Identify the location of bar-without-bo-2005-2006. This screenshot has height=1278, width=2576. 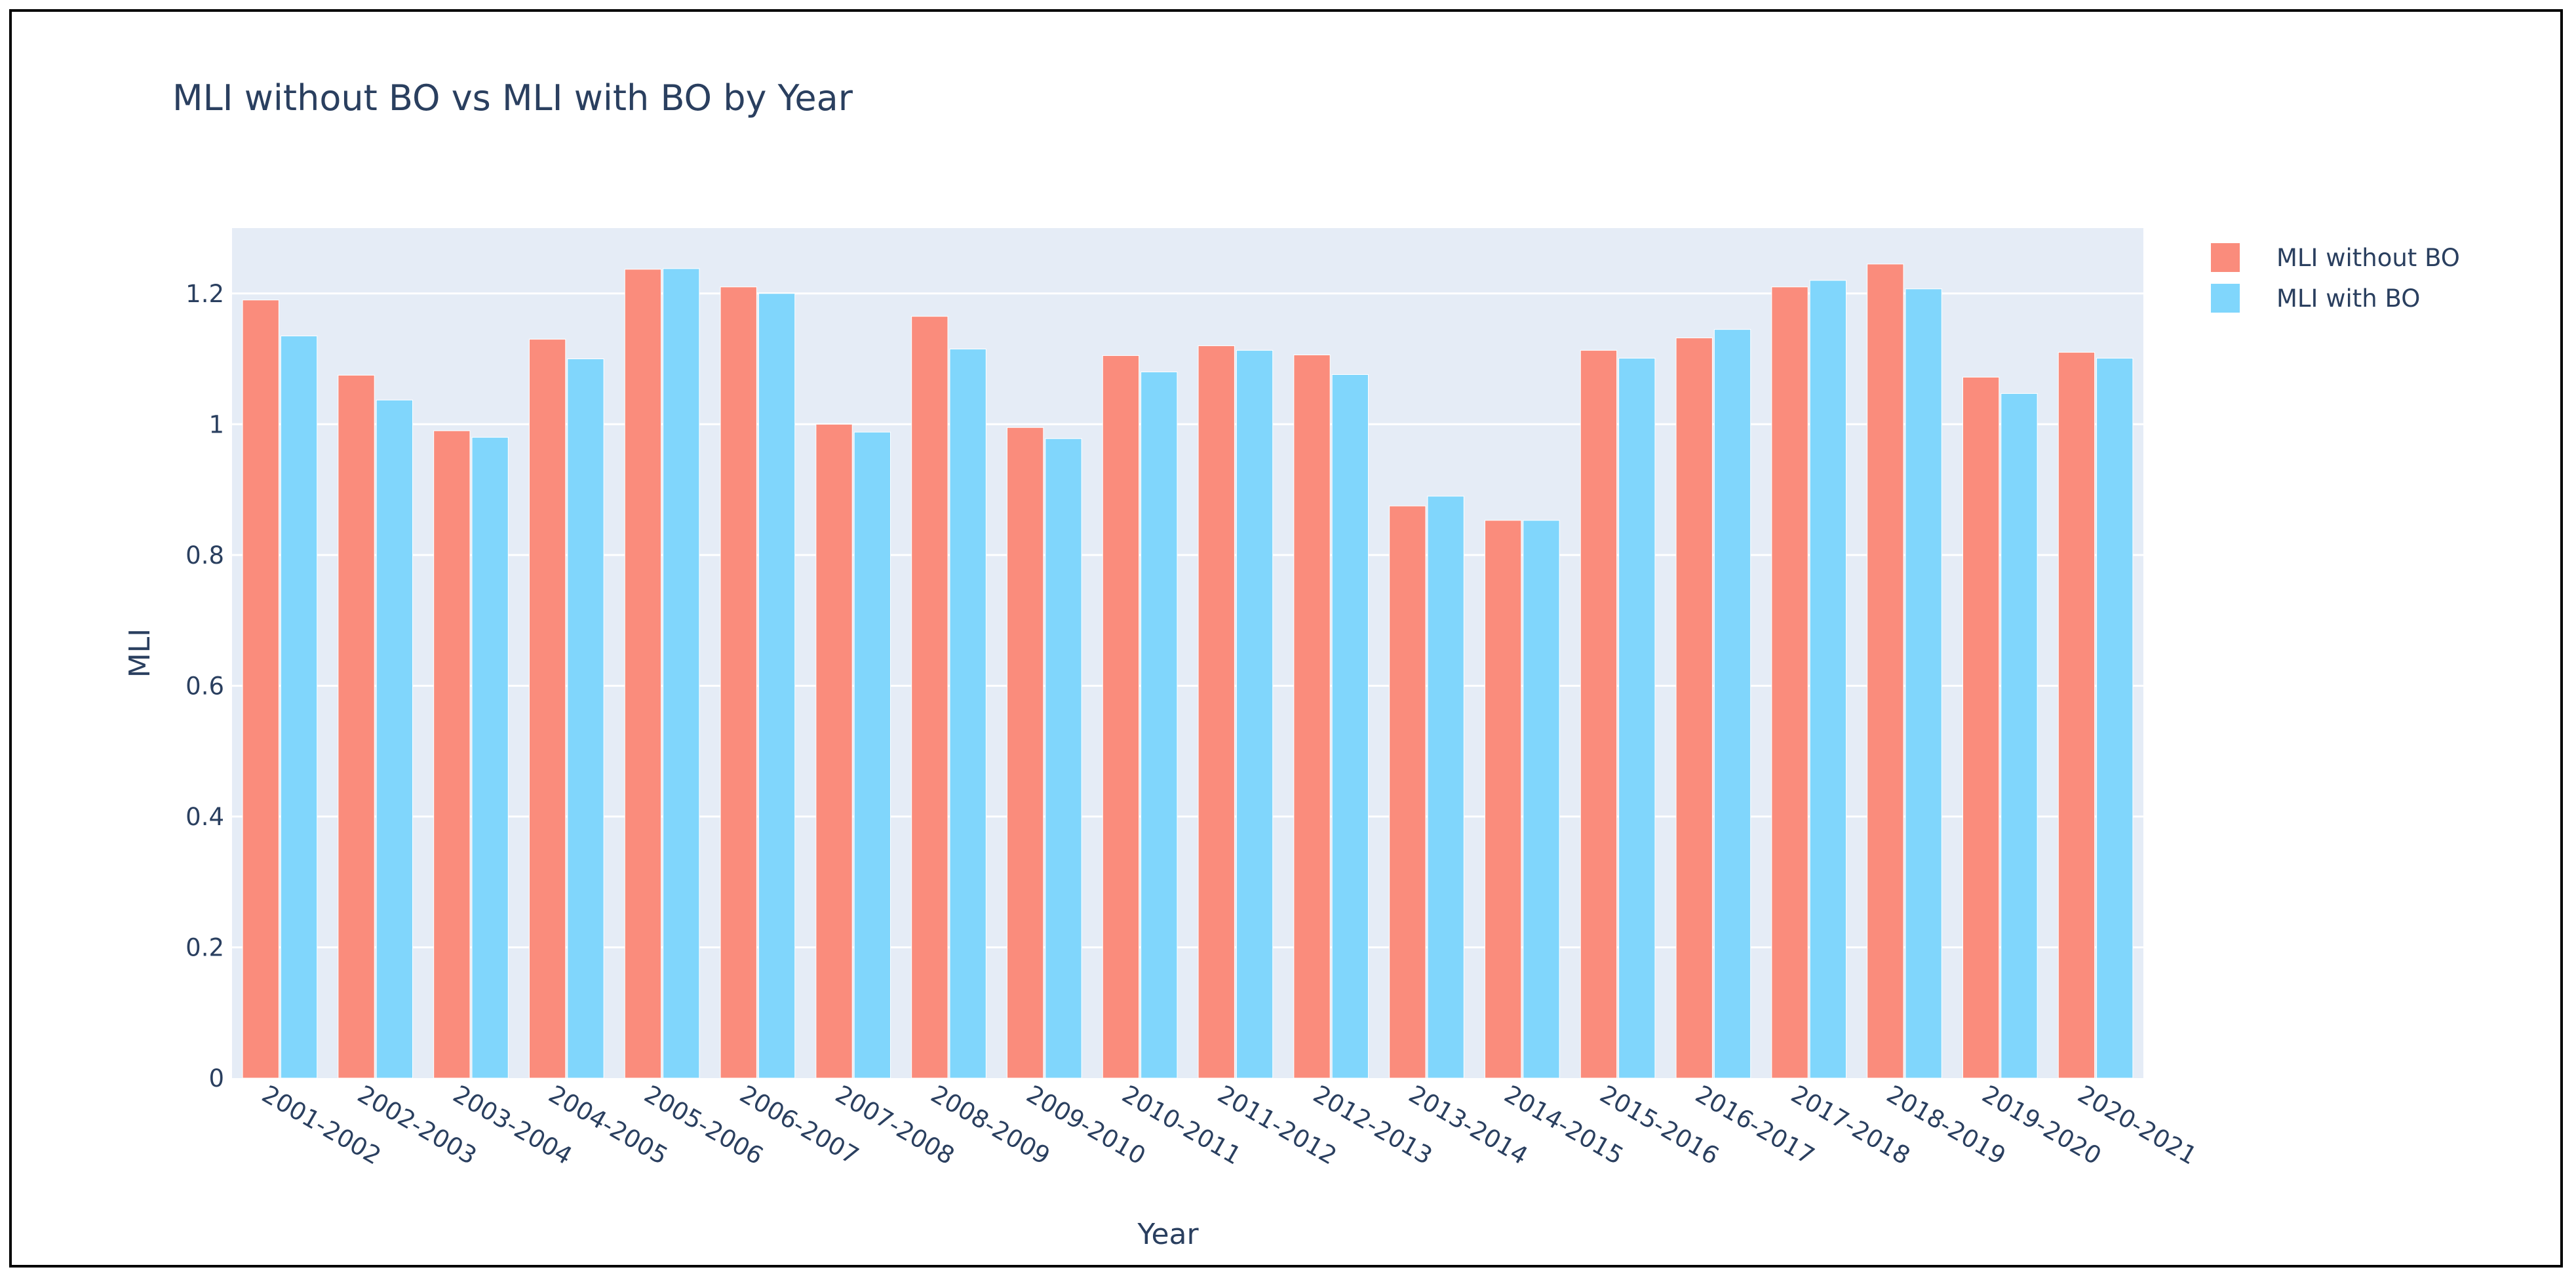
(643, 674).